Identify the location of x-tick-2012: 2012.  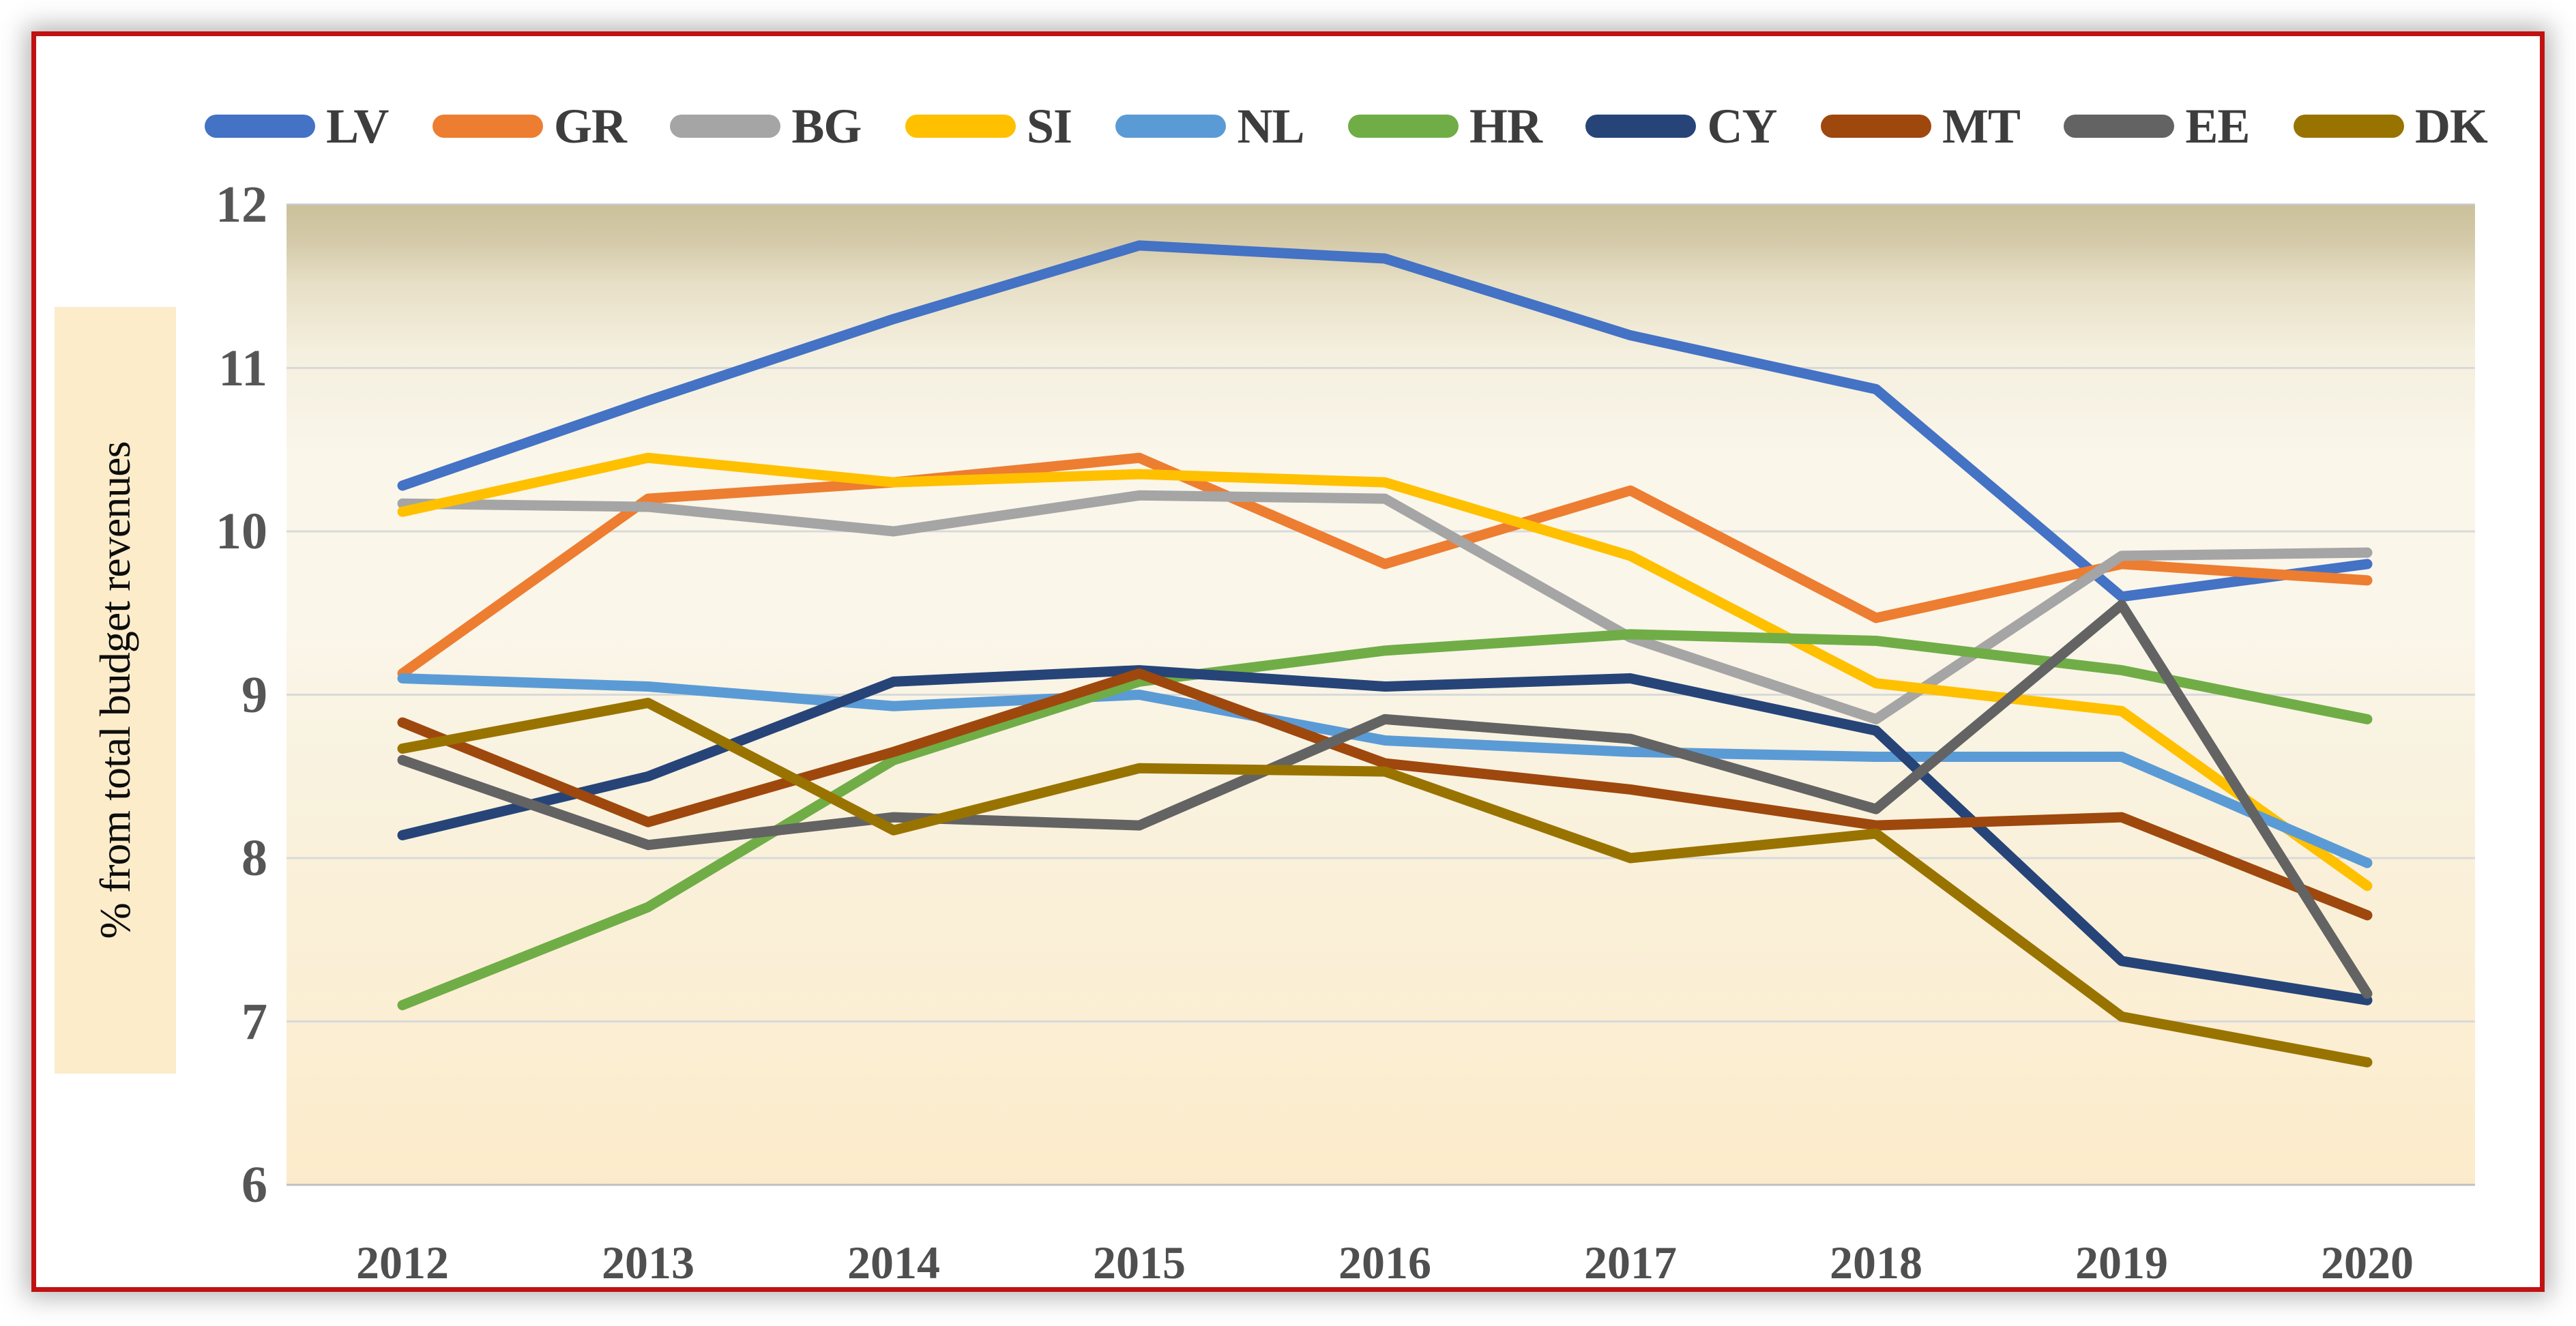
(402, 1262).